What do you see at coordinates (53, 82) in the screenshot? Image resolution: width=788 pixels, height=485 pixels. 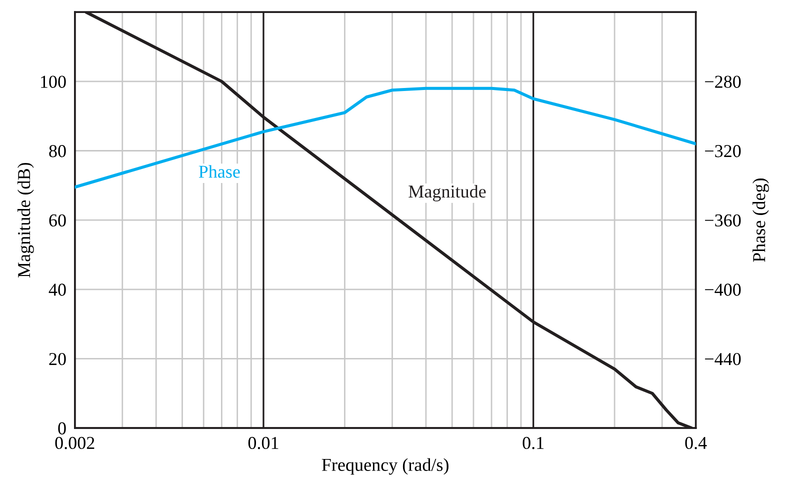 I see `y-tick-label: 100` at bounding box center [53, 82].